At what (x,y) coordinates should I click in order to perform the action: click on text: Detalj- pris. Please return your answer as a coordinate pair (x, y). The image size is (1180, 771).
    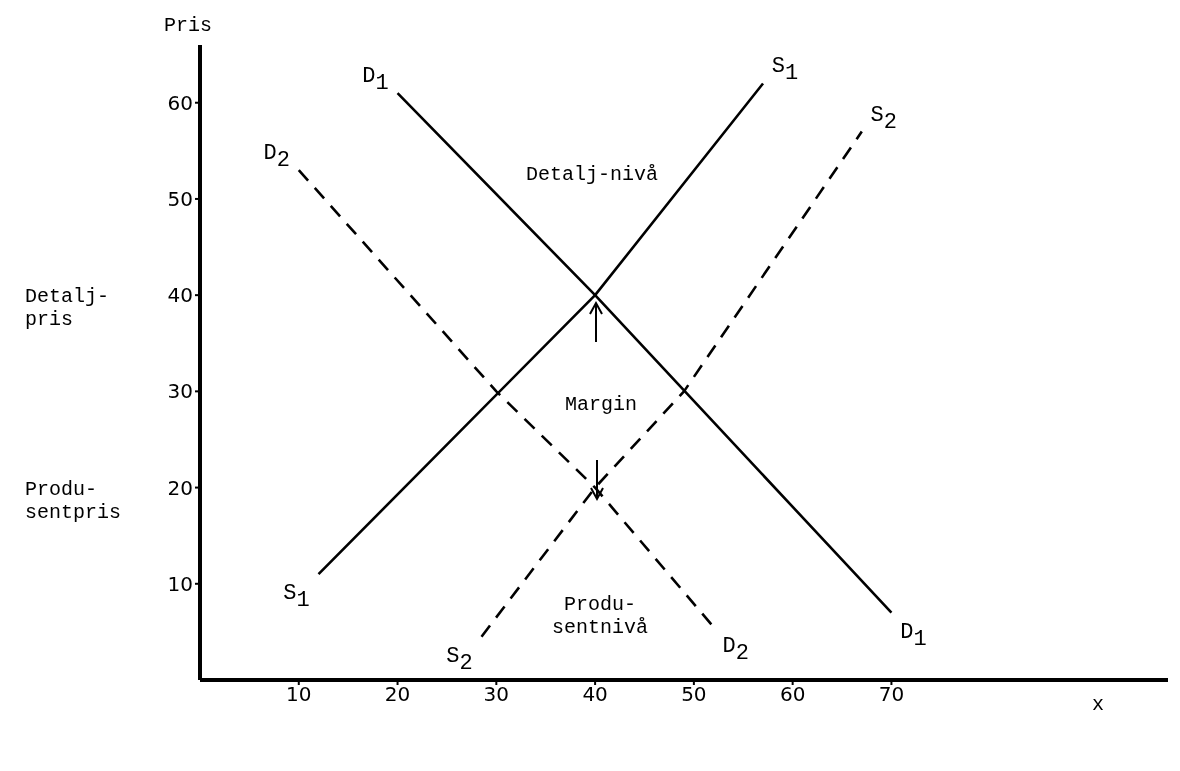
    Looking at the image, I should click on (67, 308).